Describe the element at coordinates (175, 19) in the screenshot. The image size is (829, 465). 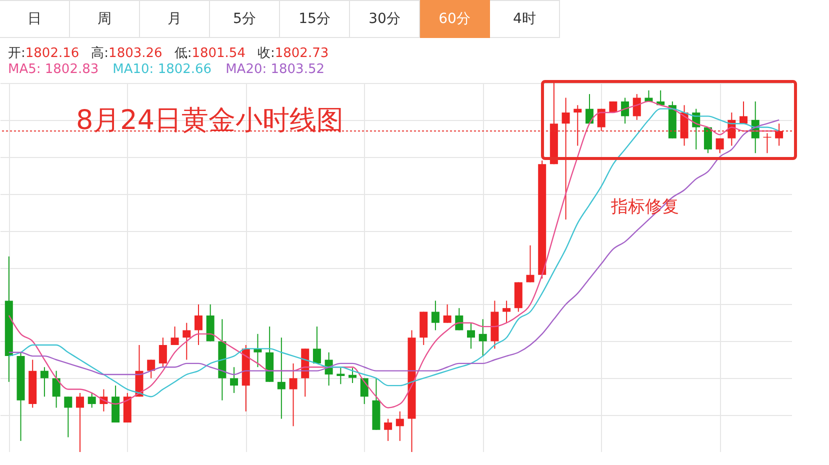
I see `text: 月` at that location.